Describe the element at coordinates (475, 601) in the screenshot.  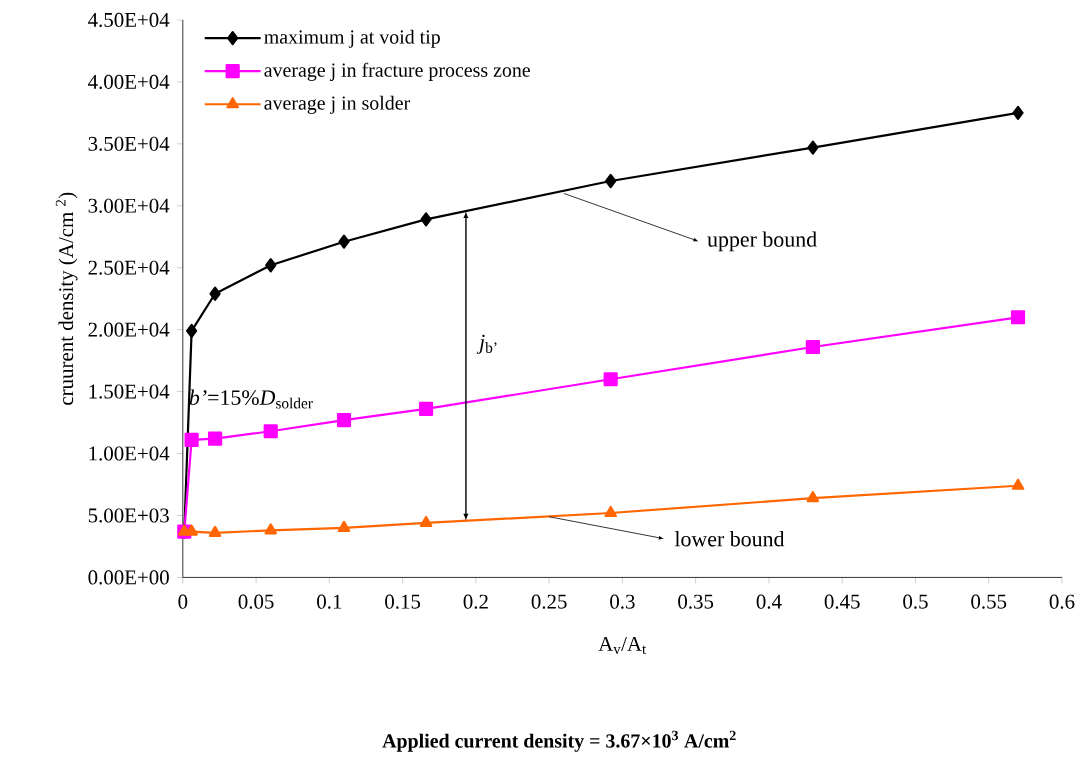
I see `x-tick-label: 0.2` at that location.